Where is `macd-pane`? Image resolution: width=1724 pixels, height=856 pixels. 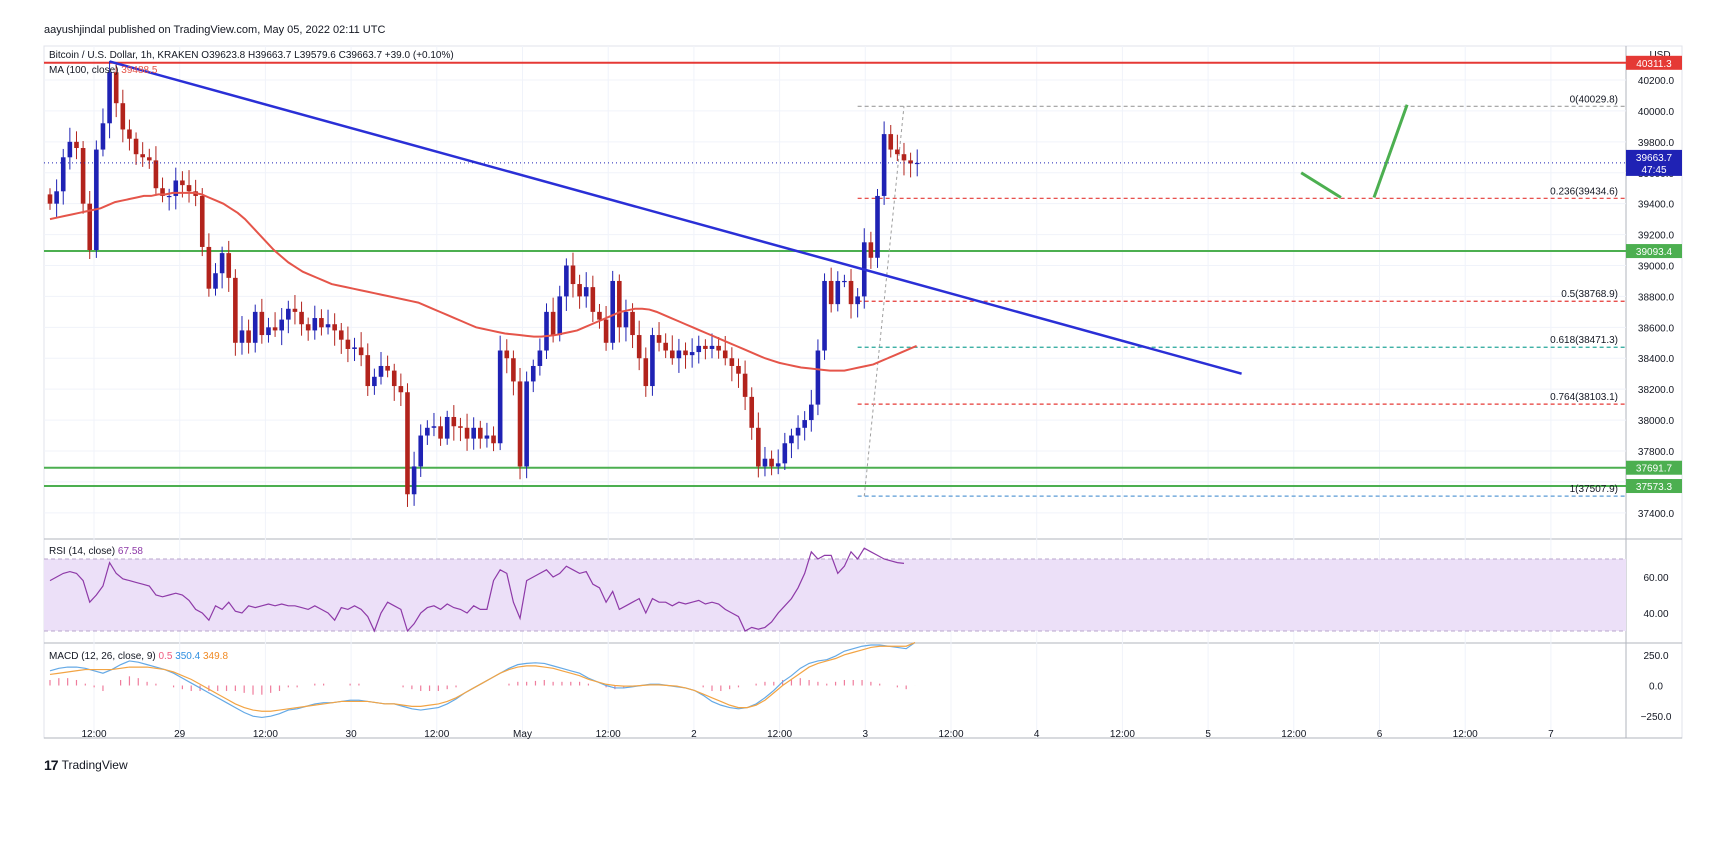
macd-pane is located at coordinates (482, 680).